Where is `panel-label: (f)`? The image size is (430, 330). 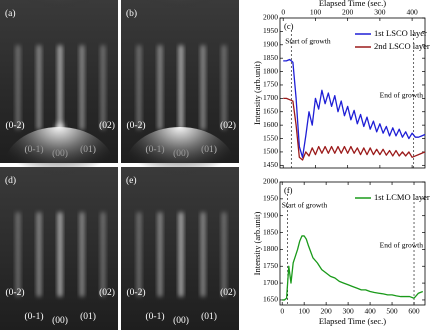 panel-label: (f) is located at coordinates (288, 190).